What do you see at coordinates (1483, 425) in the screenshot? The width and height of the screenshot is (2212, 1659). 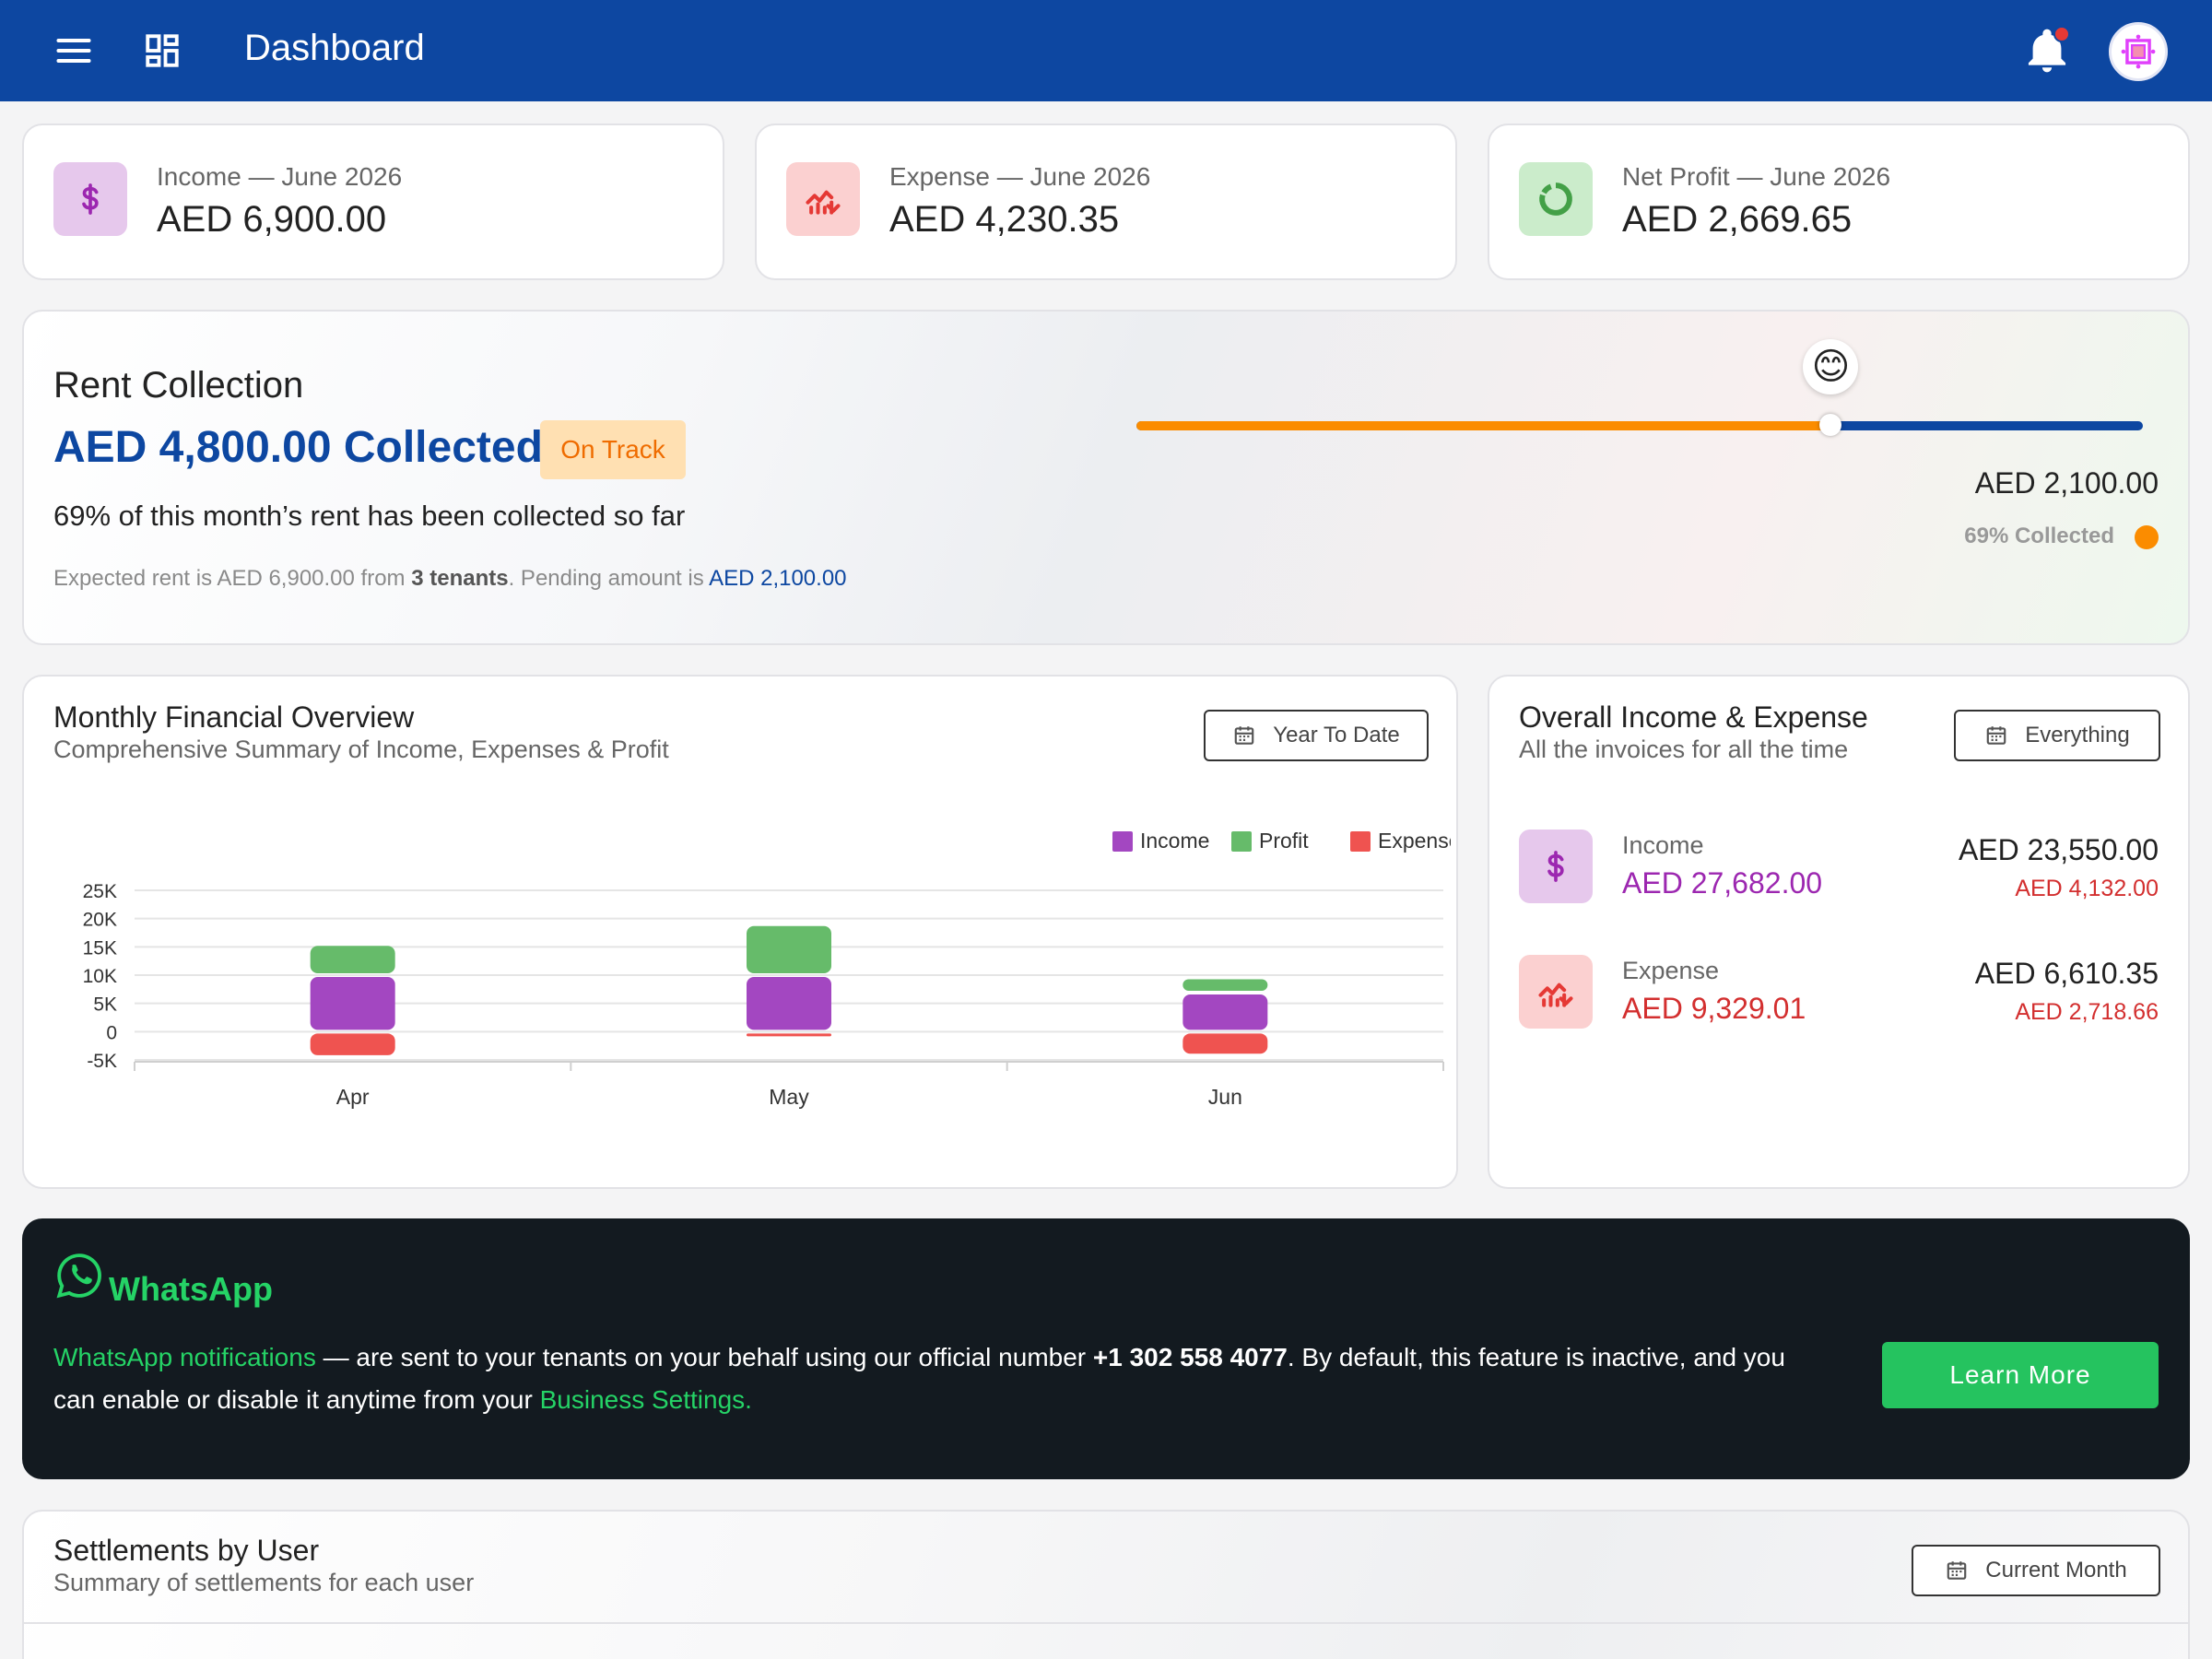 I see `rent-progress-fill` at bounding box center [1483, 425].